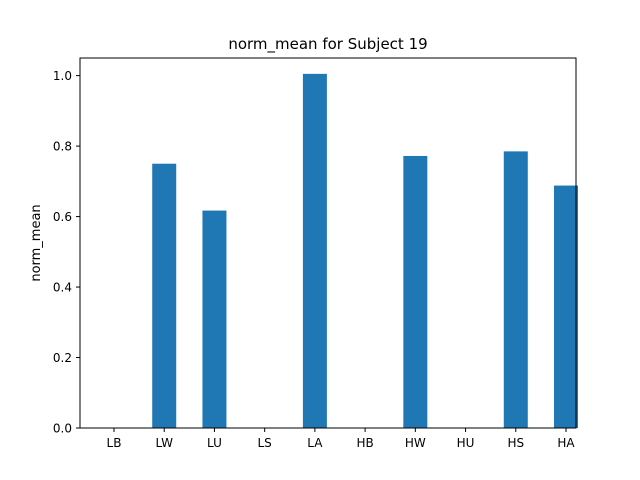 The image size is (640, 480). What do you see at coordinates (66, 252) in the screenshot?
I see `y-ticks-group: 0.0 0.2 0.4 0.6 0.8 1.0` at bounding box center [66, 252].